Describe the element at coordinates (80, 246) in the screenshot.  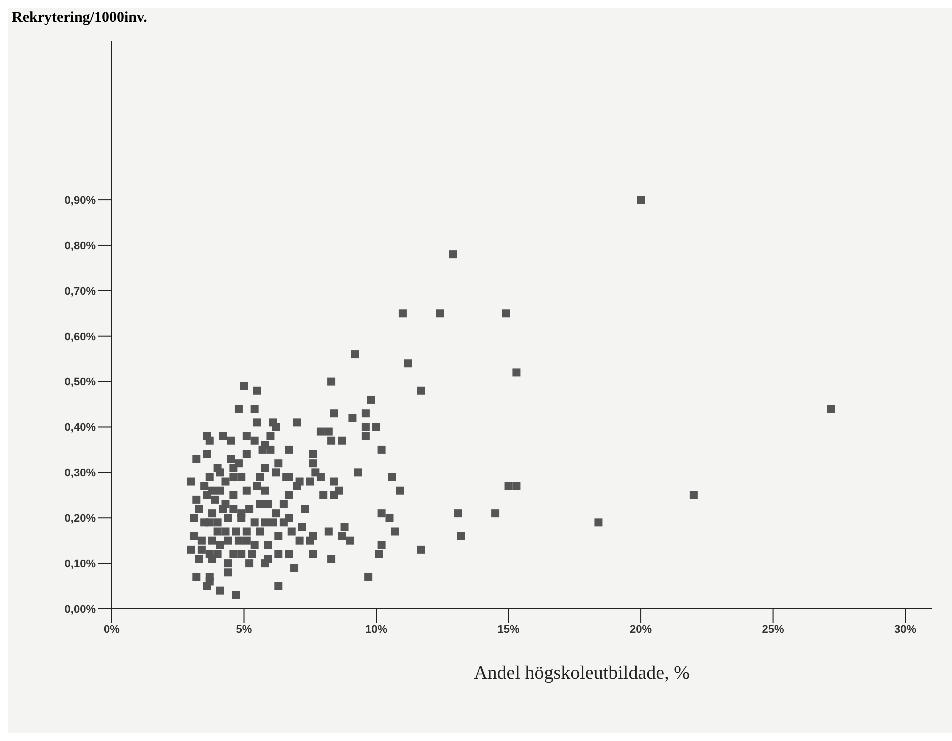
I see `y-tick-label: 0,80%` at that location.